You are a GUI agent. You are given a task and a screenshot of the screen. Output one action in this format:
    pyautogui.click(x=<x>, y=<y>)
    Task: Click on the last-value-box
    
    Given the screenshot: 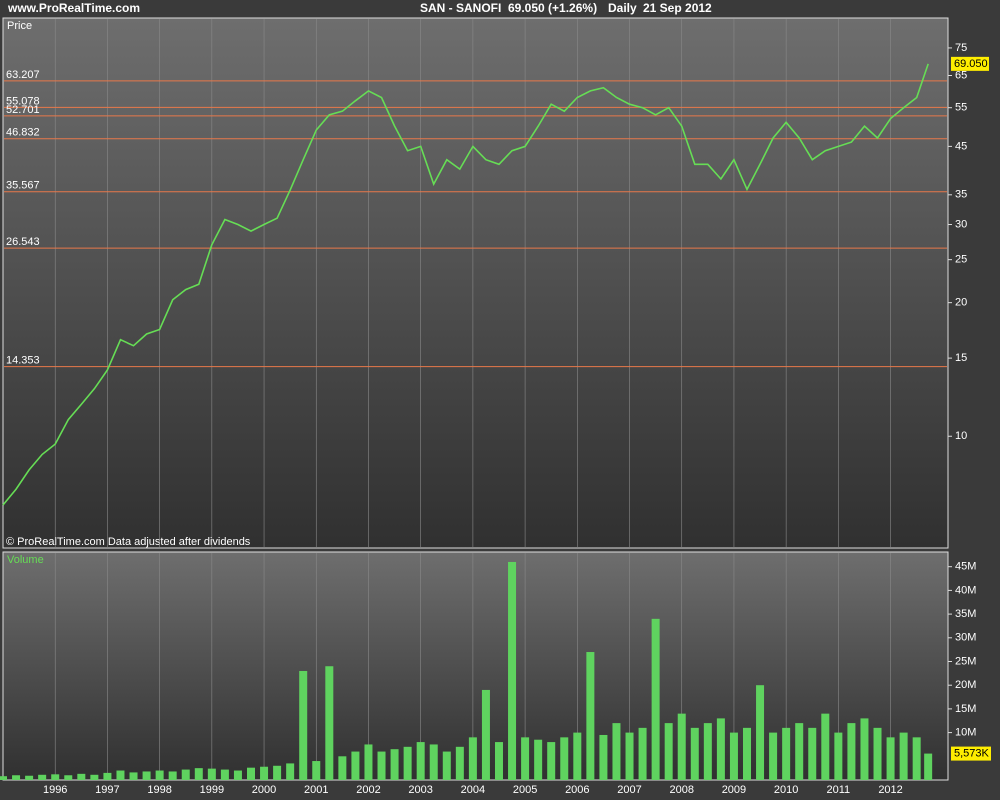 What is the action you would take?
    pyautogui.click(x=970, y=63)
    